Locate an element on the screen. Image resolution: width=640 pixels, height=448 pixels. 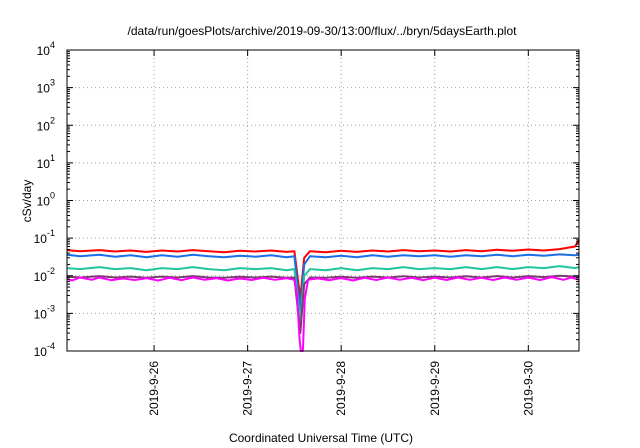
y-tick-label-exponent: 3 is located at coordinates (52, 83).